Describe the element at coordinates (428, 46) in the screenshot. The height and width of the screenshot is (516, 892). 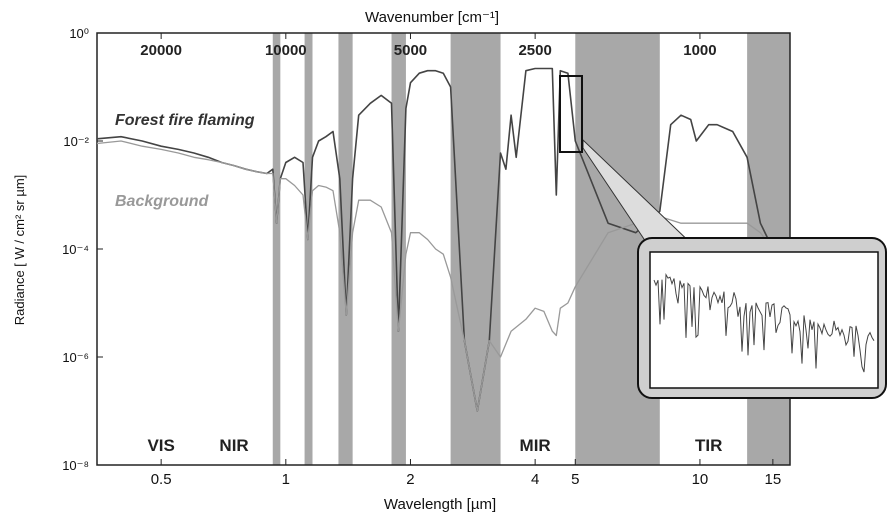
I see `top-axis-ticks: 20000 10000 5000 2500 1000` at that location.